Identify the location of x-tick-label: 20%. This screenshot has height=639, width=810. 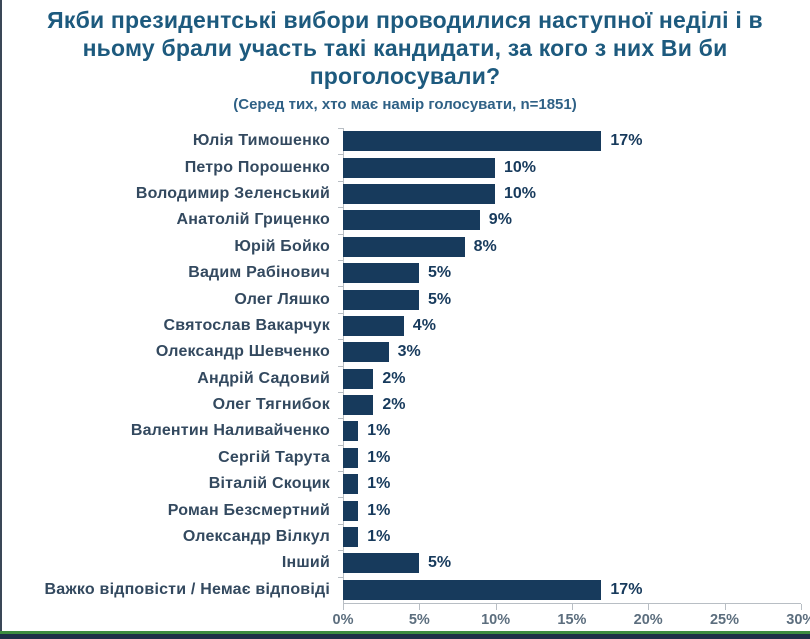
(648, 620).